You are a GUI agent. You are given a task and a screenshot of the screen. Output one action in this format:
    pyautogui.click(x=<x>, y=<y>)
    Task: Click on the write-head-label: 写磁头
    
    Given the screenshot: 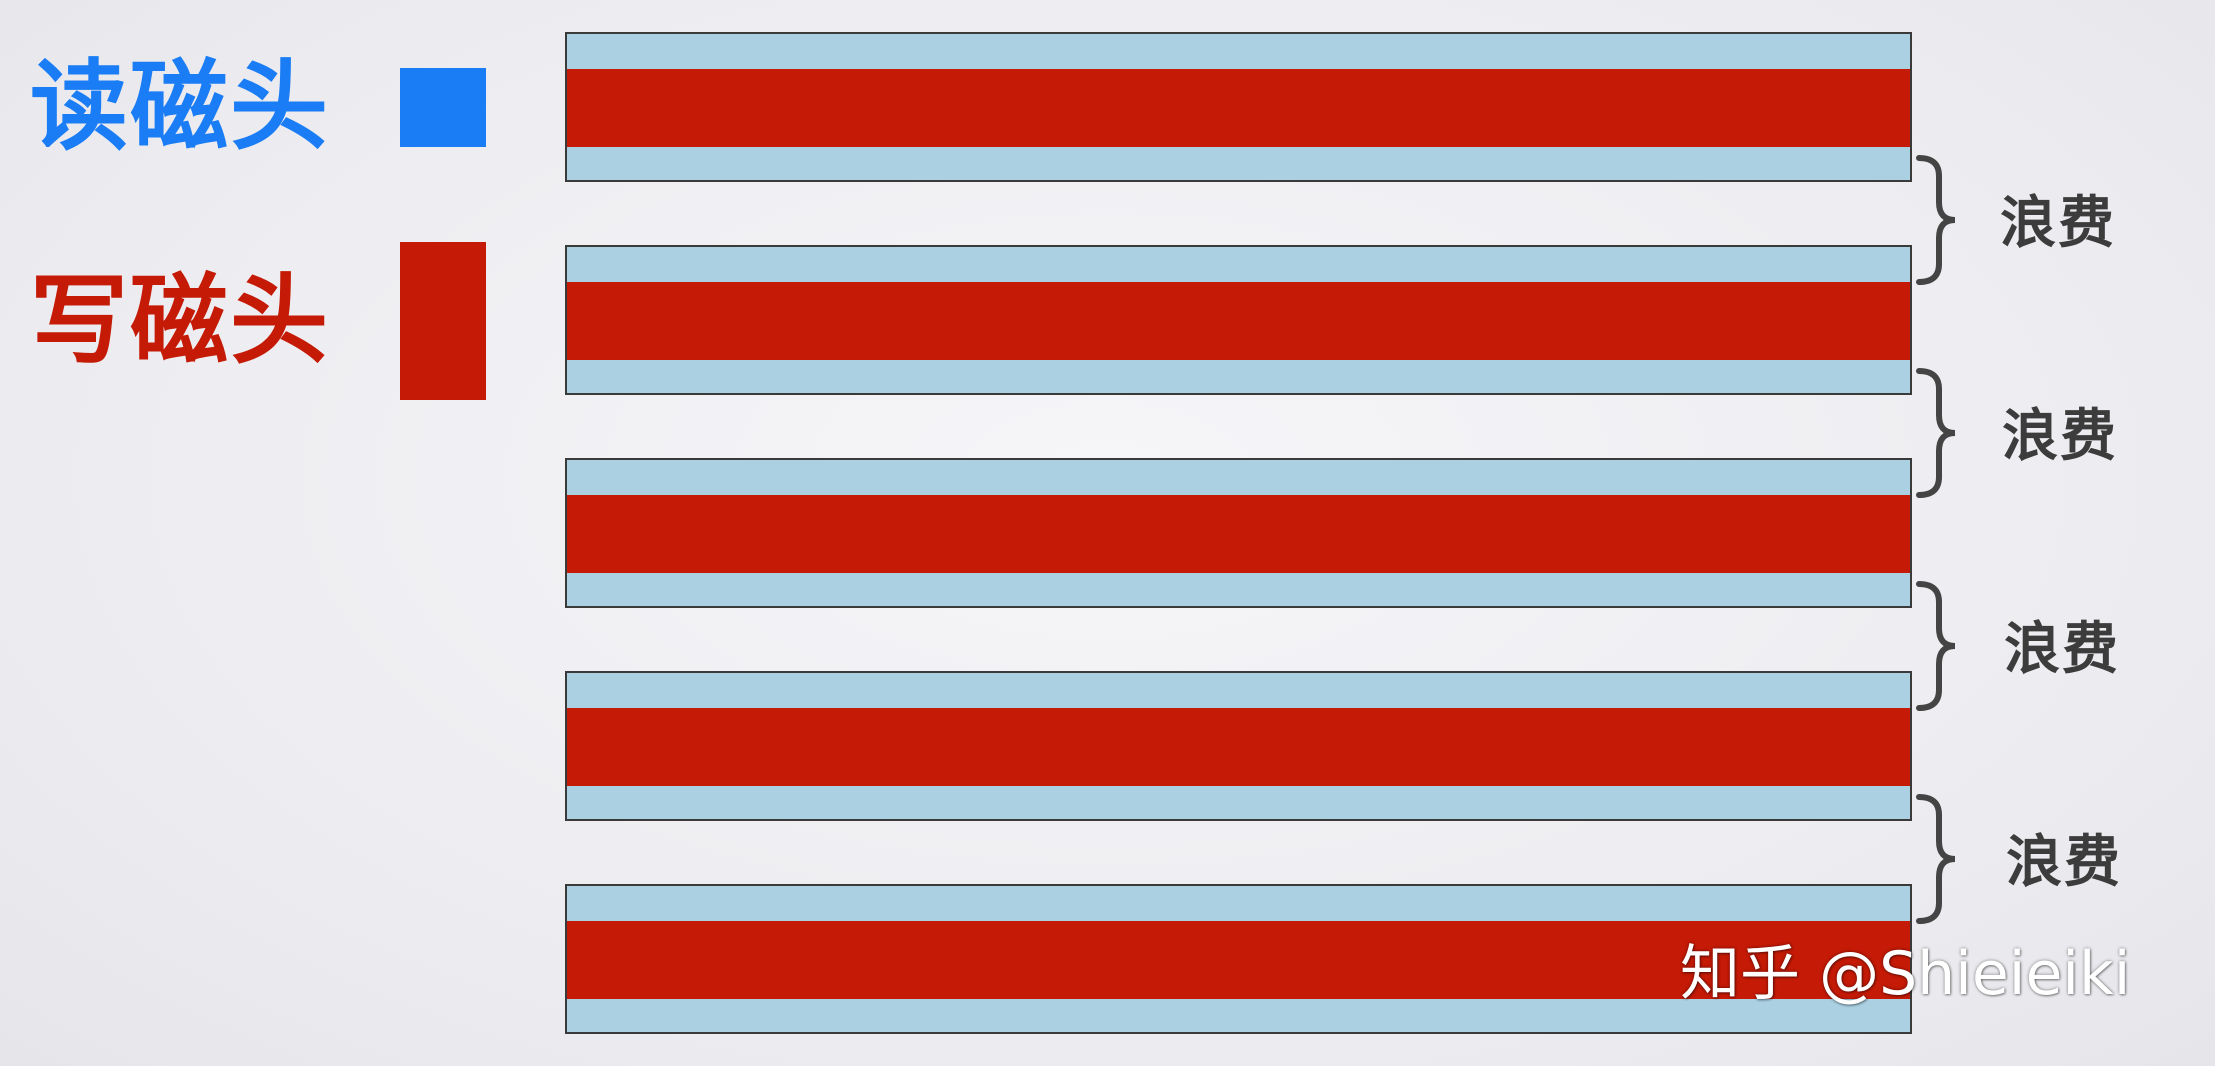 What is the action you would take?
    pyautogui.click(x=180, y=321)
    